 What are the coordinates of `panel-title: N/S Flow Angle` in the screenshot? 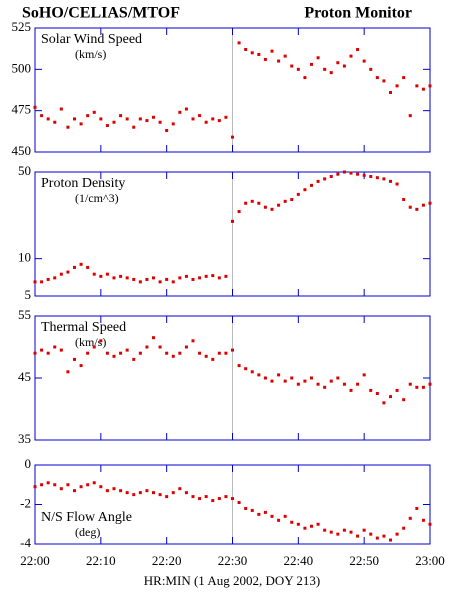 It's located at (86, 517).